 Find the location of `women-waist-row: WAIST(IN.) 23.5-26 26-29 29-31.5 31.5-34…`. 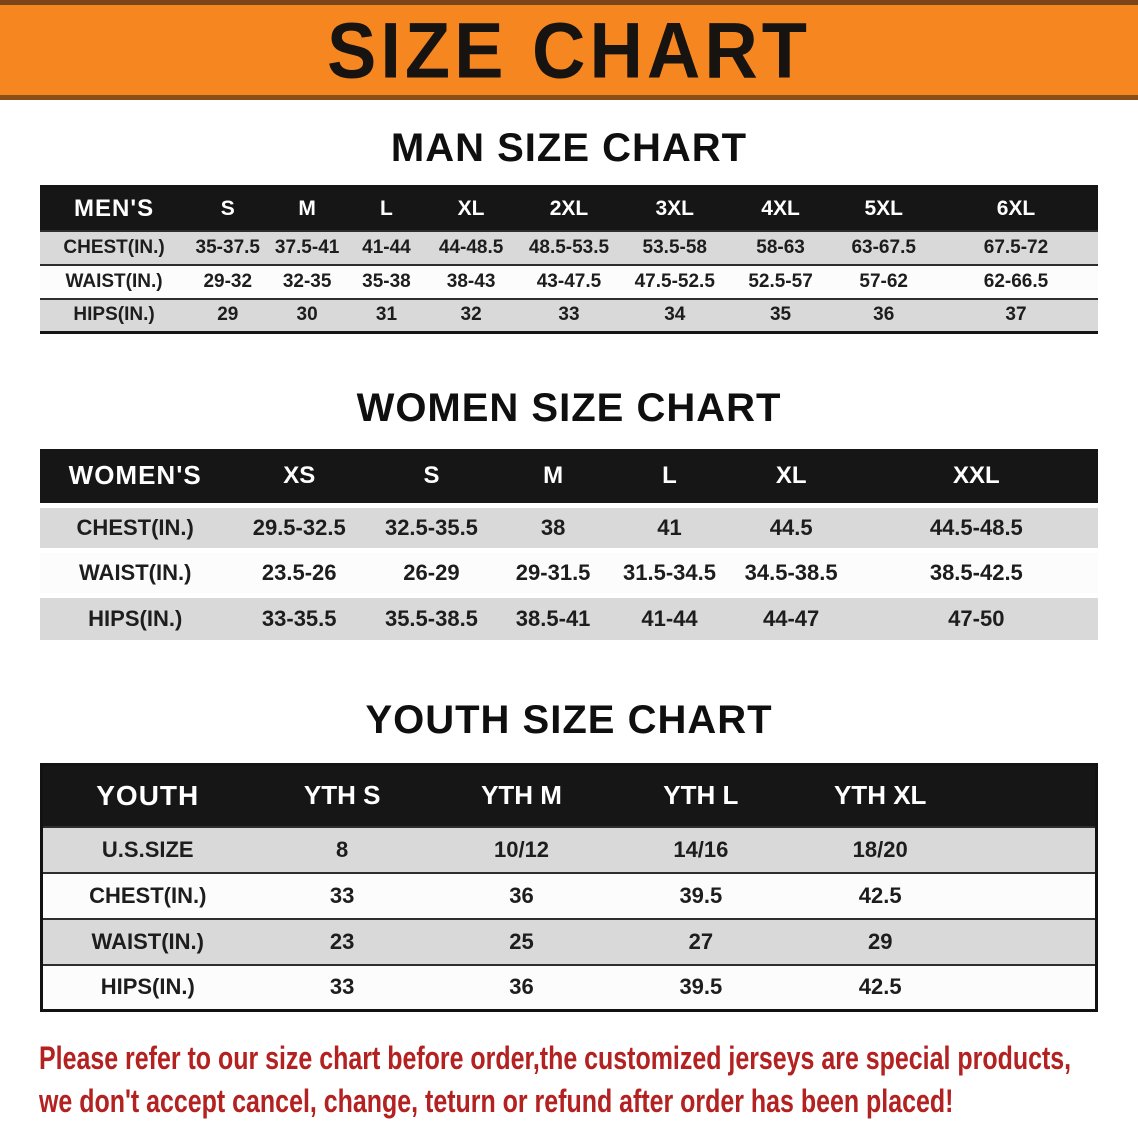

women-waist-row: WAIST(IN.) 23.5-26 26-29 29-31.5 31.5-34… is located at coordinates (569, 572).